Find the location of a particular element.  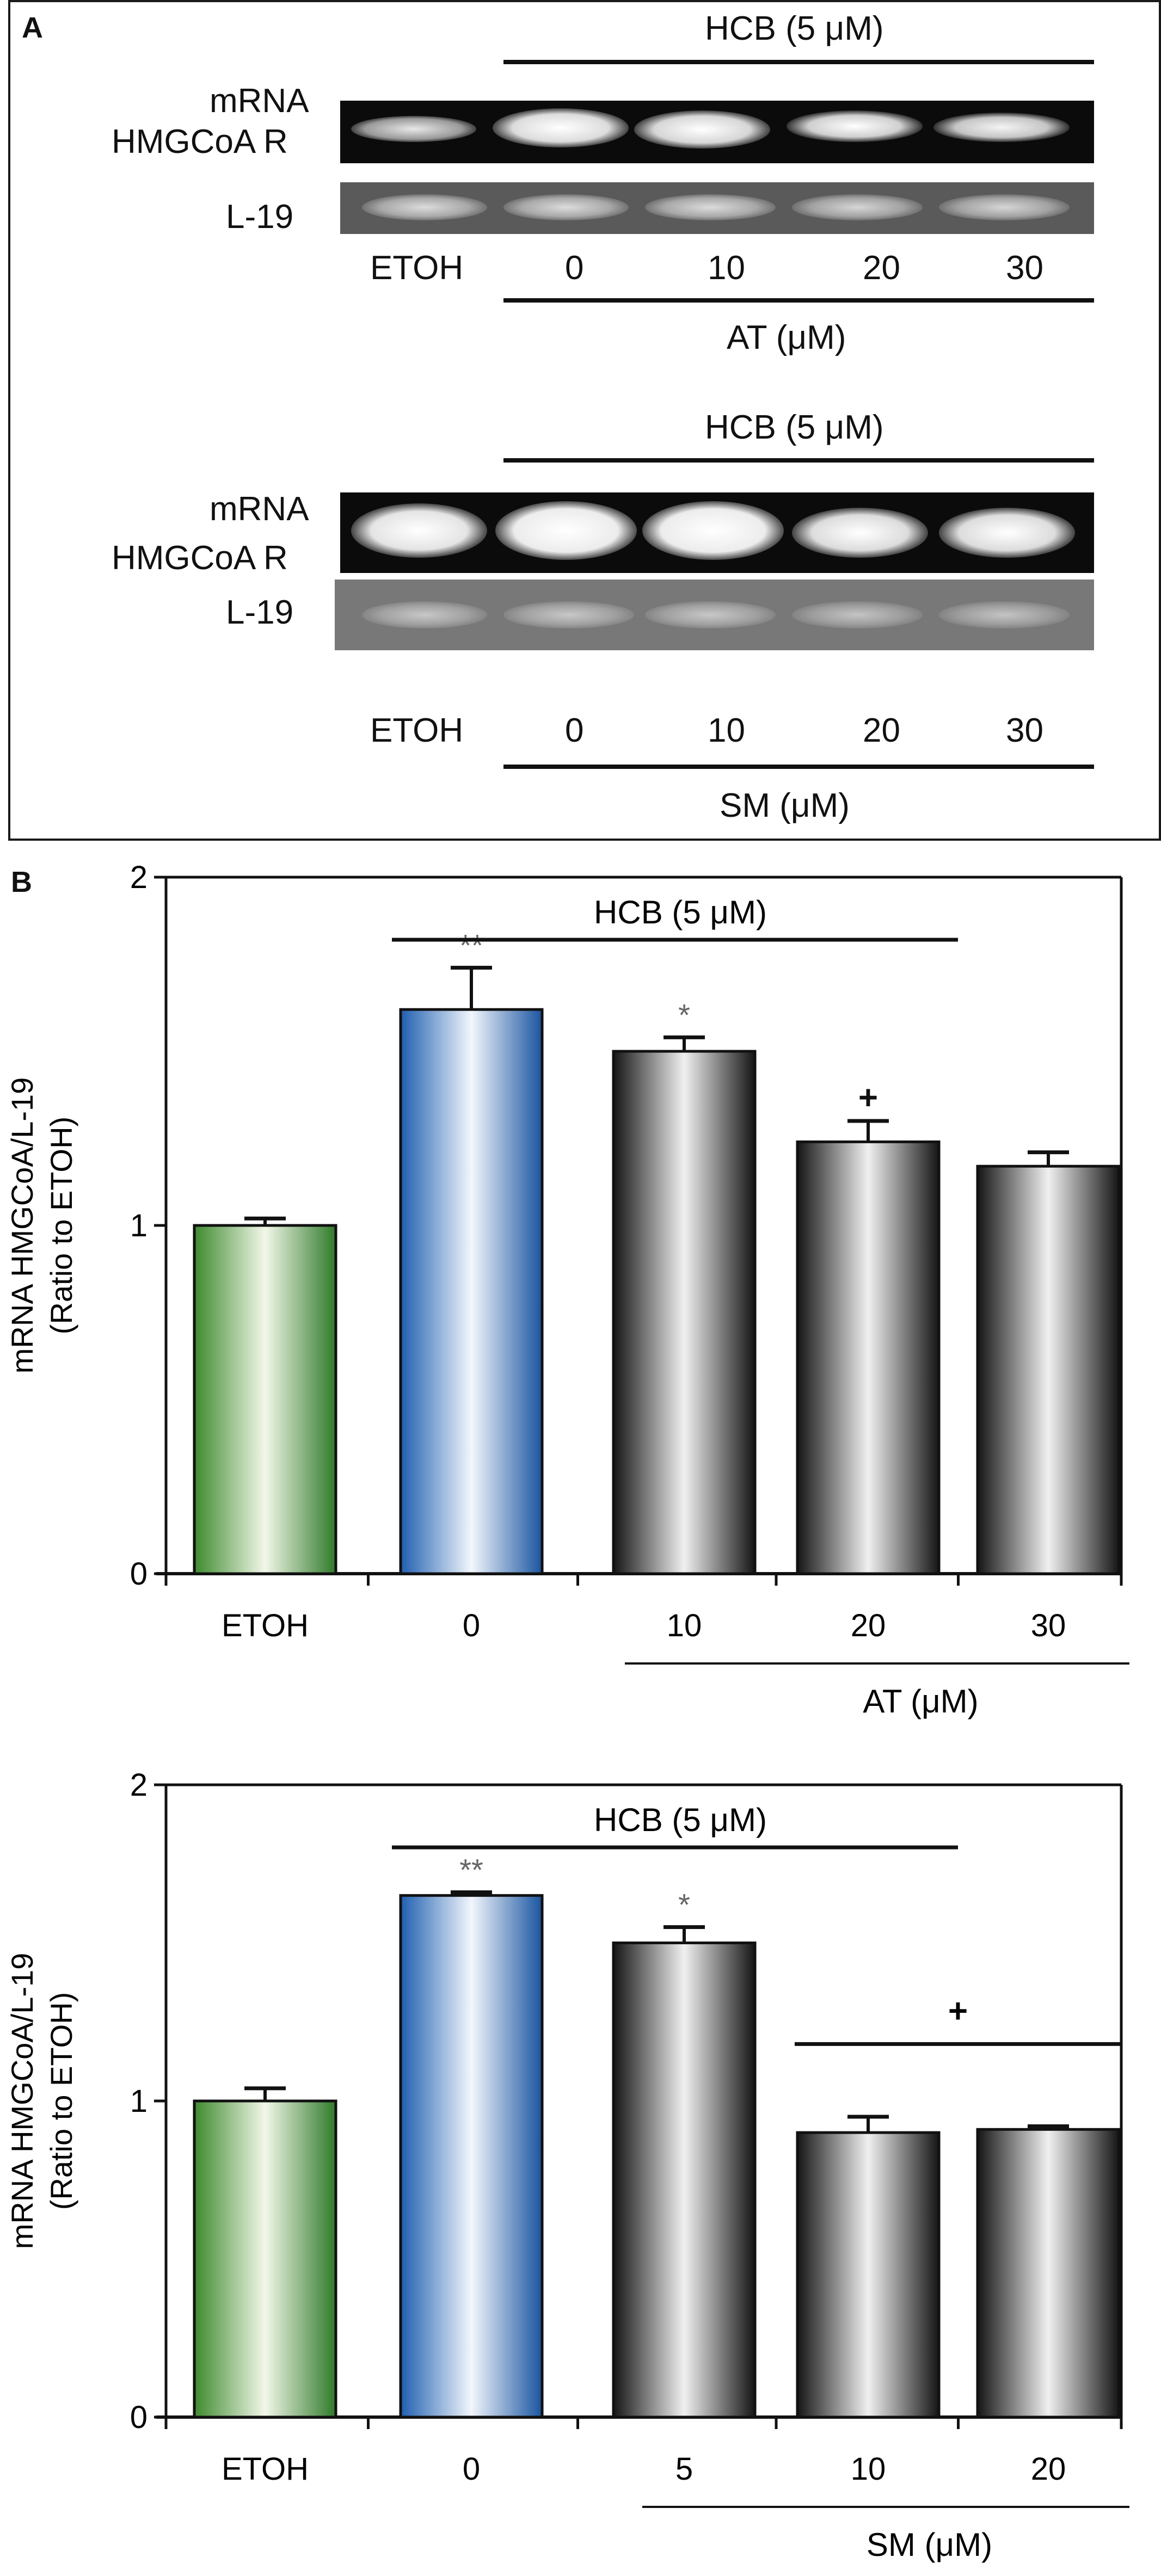

c2-category-label-3: 10 is located at coordinates (868, 2469).